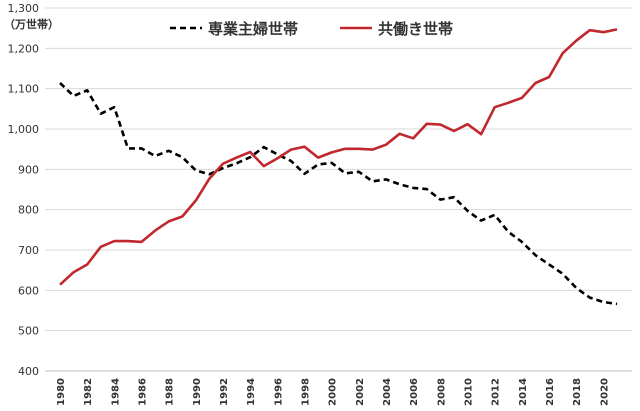  I want to click on x-tick-label: 2014, so click(523, 392).